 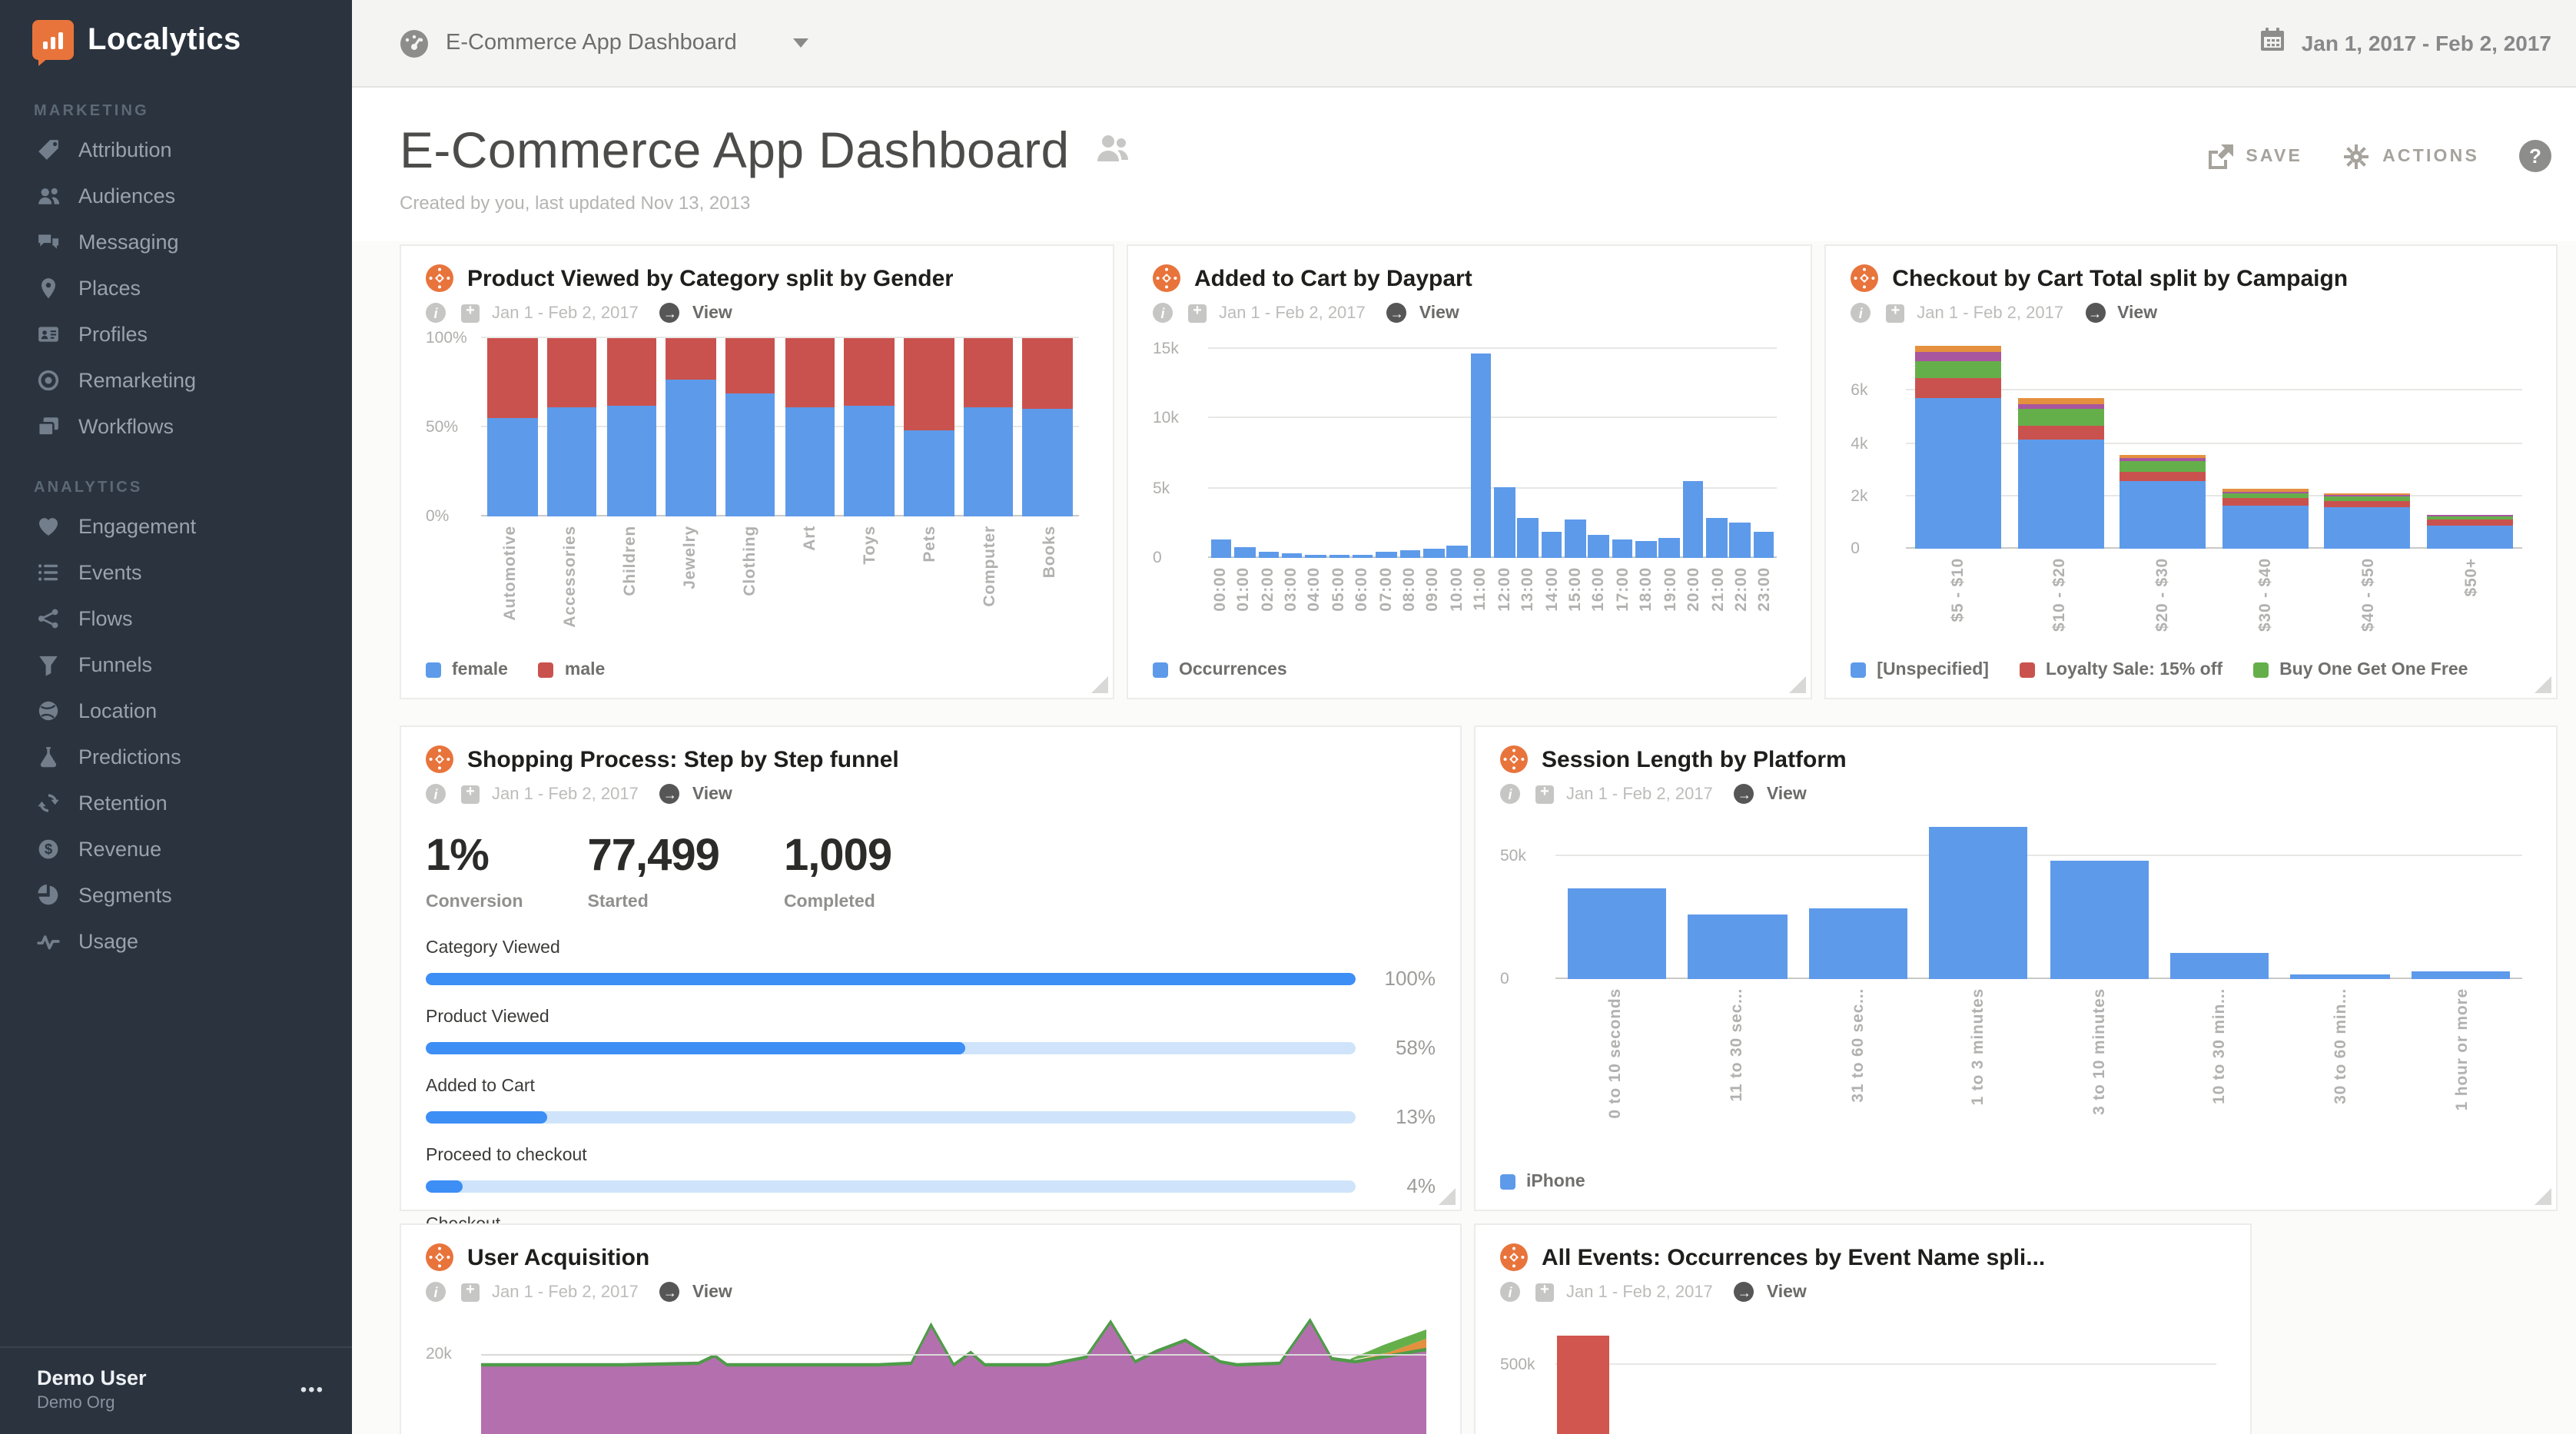 What do you see at coordinates (176, 380) in the screenshot?
I see `sidebar-item-remarketing: Remarketing` at bounding box center [176, 380].